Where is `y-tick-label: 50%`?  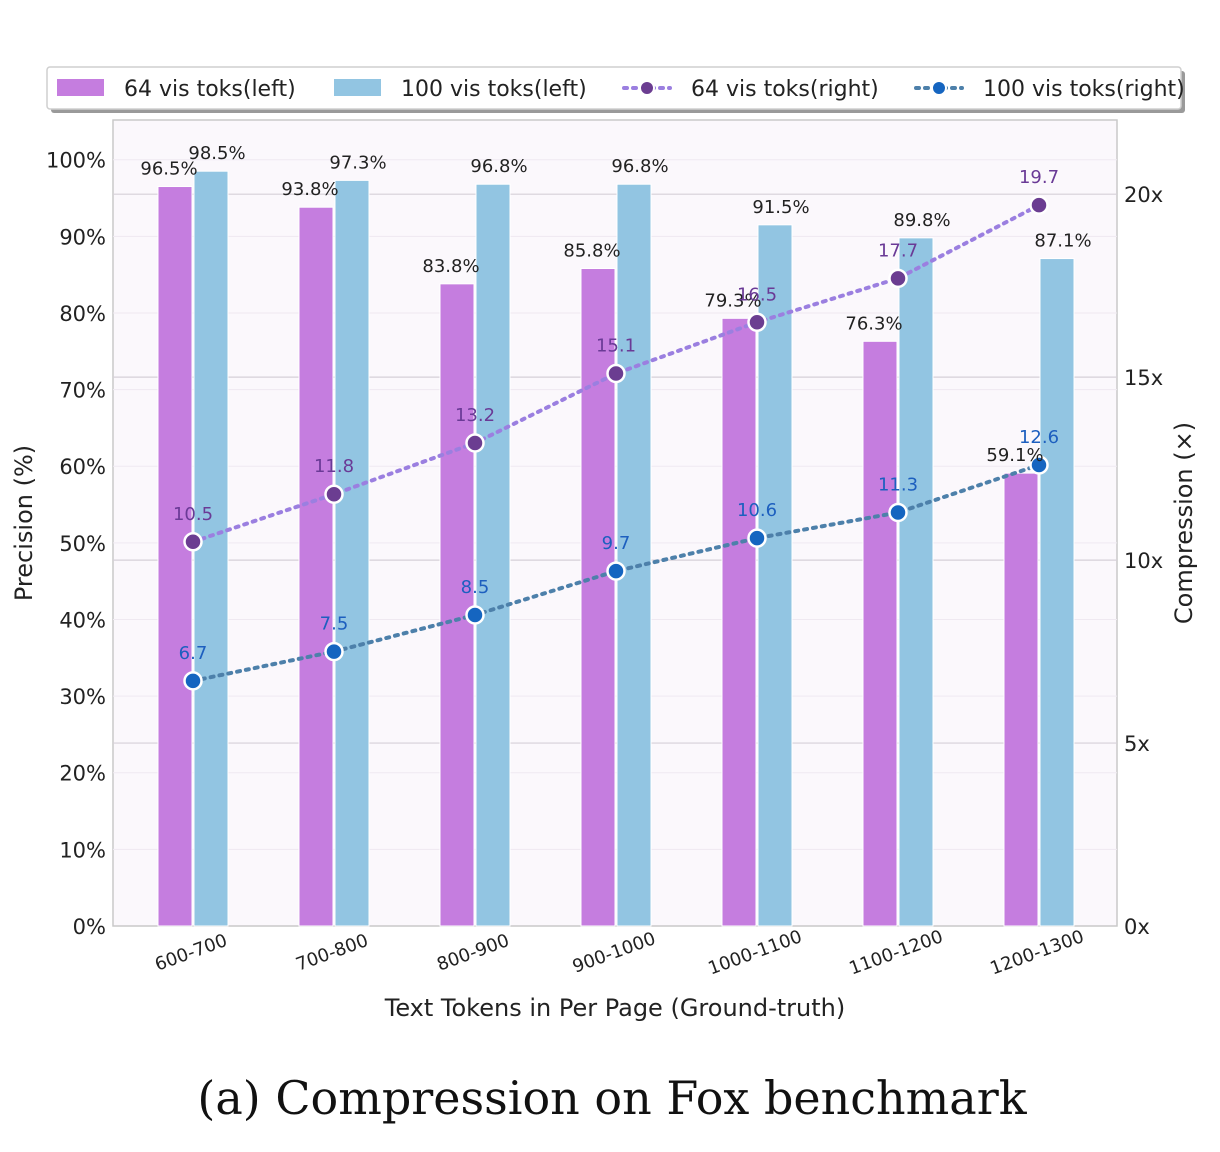 y-tick-label: 50% is located at coordinates (82, 544).